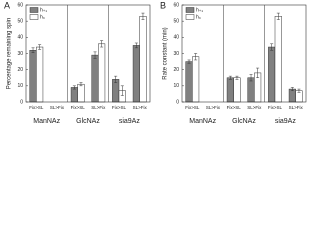 Image resolution: width=320 pixels, height=240 pixels. I want to click on panel-label: B, so click(163, 5).